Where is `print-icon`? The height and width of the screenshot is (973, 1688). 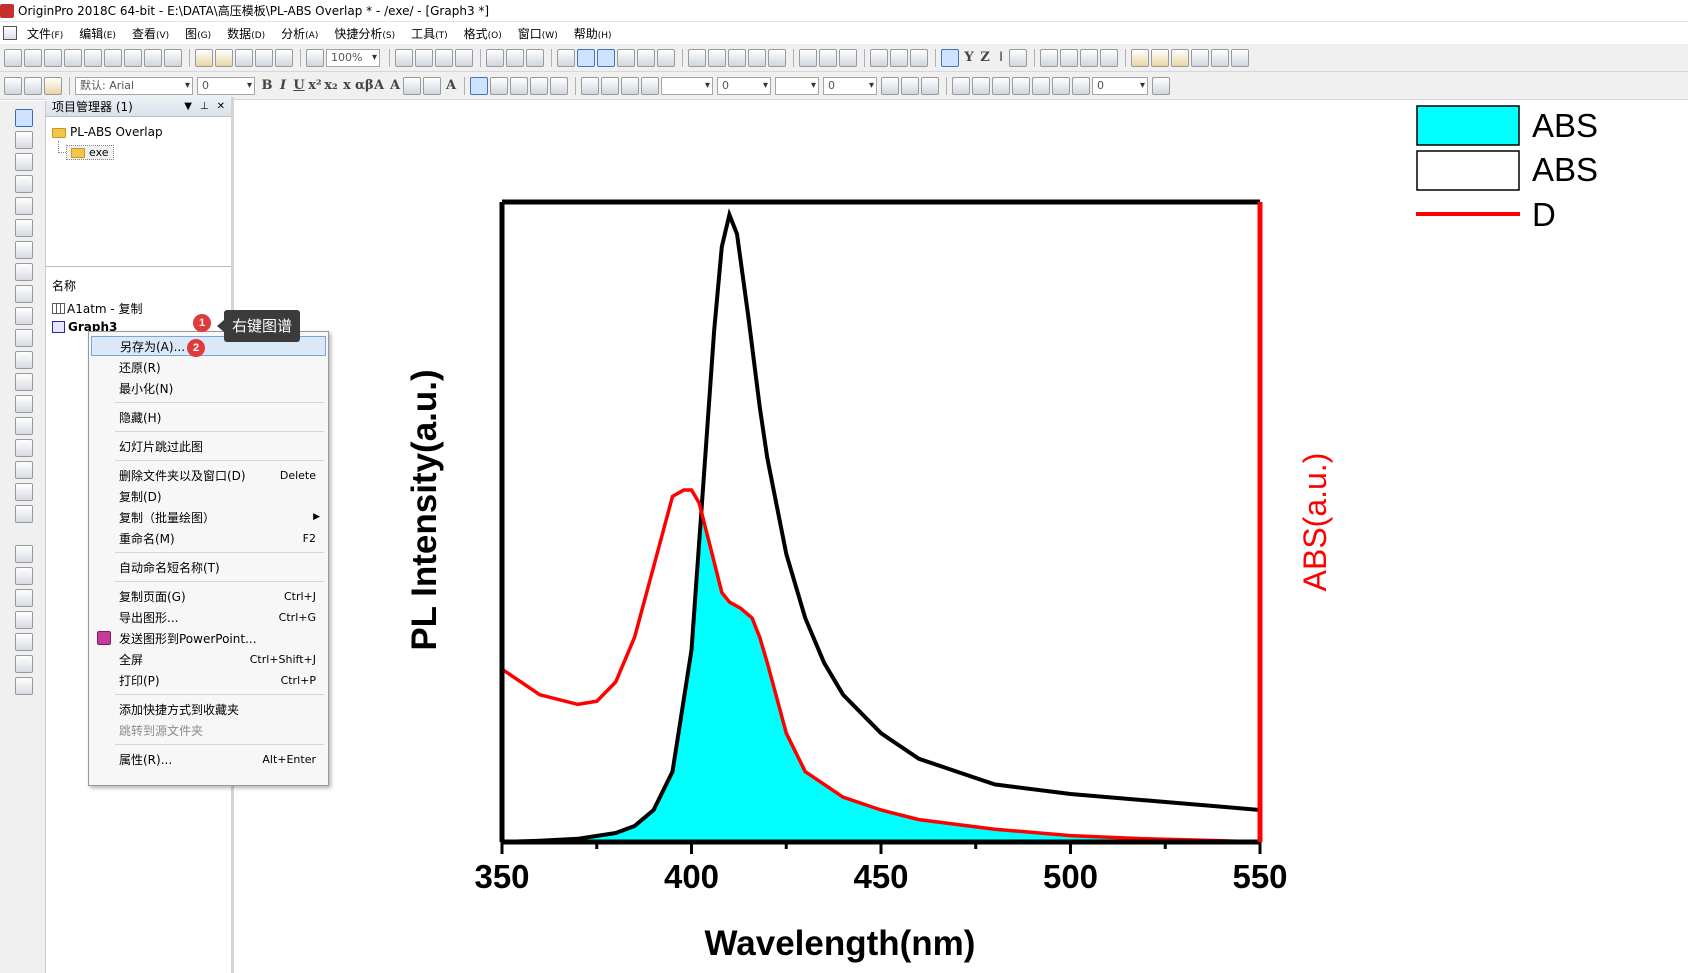 print-icon is located at coordinates (404, 57).